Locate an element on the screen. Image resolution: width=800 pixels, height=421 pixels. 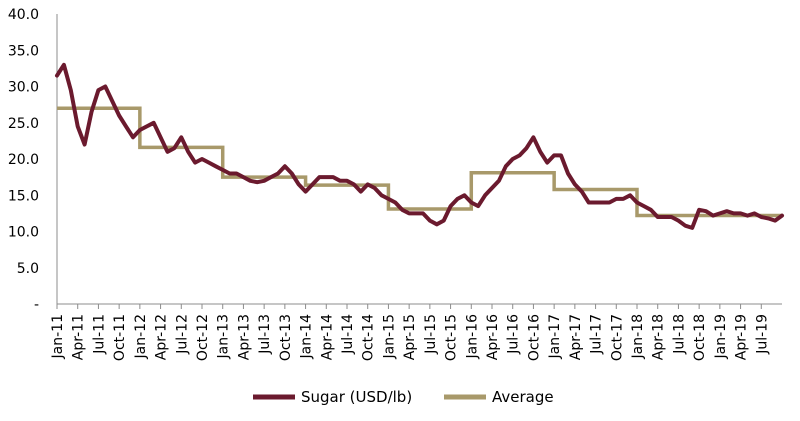
x-tick-label: Apr-19 is located at coordinates (742, 337).